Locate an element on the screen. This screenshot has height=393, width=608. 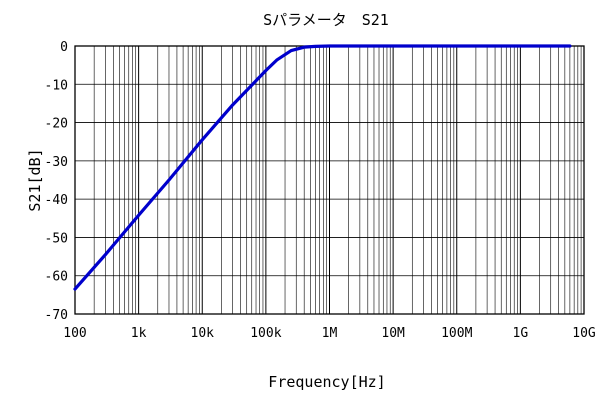
x-tick-labels: 100 1k 10k 100k 1M 10M 100M 1G 10G is located at coordinates (329, 333).